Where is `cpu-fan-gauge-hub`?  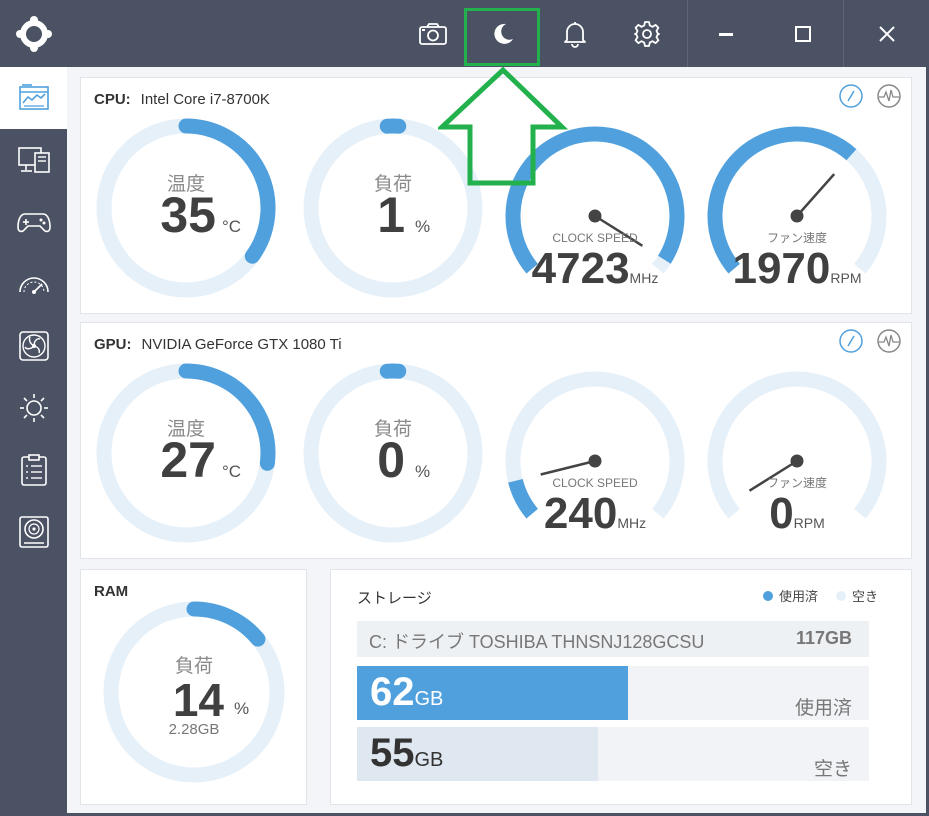
cpu-fan-gauge-hub is located at coordinates (797, 216).